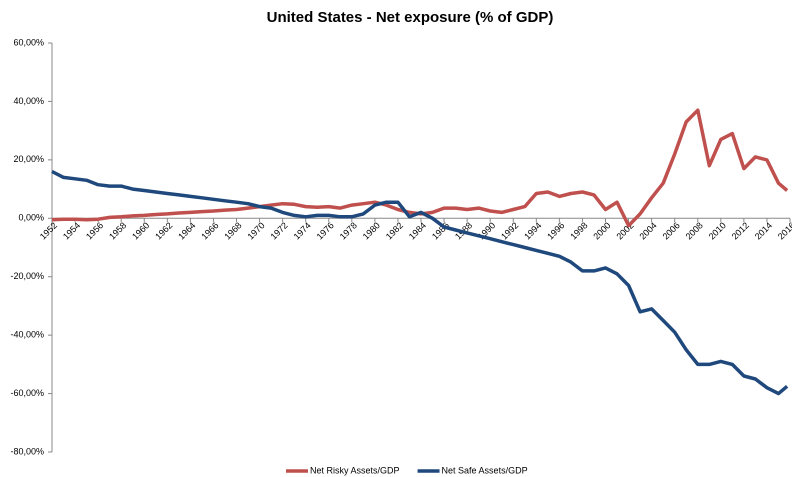 This screenshot has height=477, width=792. I want to click on x-tick-label: 1992, so click(509, 230).